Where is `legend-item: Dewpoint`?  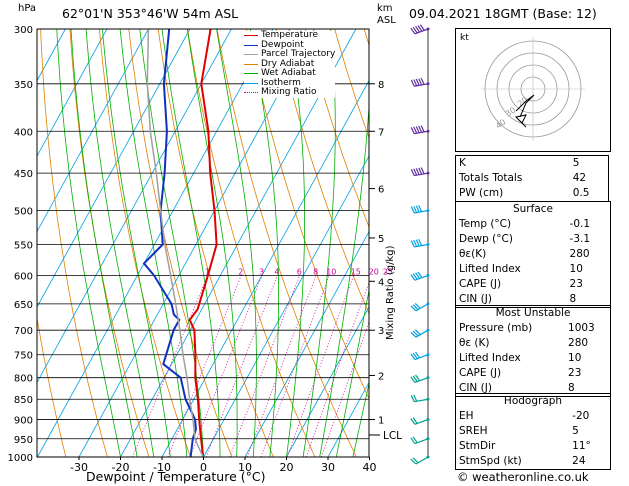 legend-item: Dewpoint is located at coordinates (289, 45).